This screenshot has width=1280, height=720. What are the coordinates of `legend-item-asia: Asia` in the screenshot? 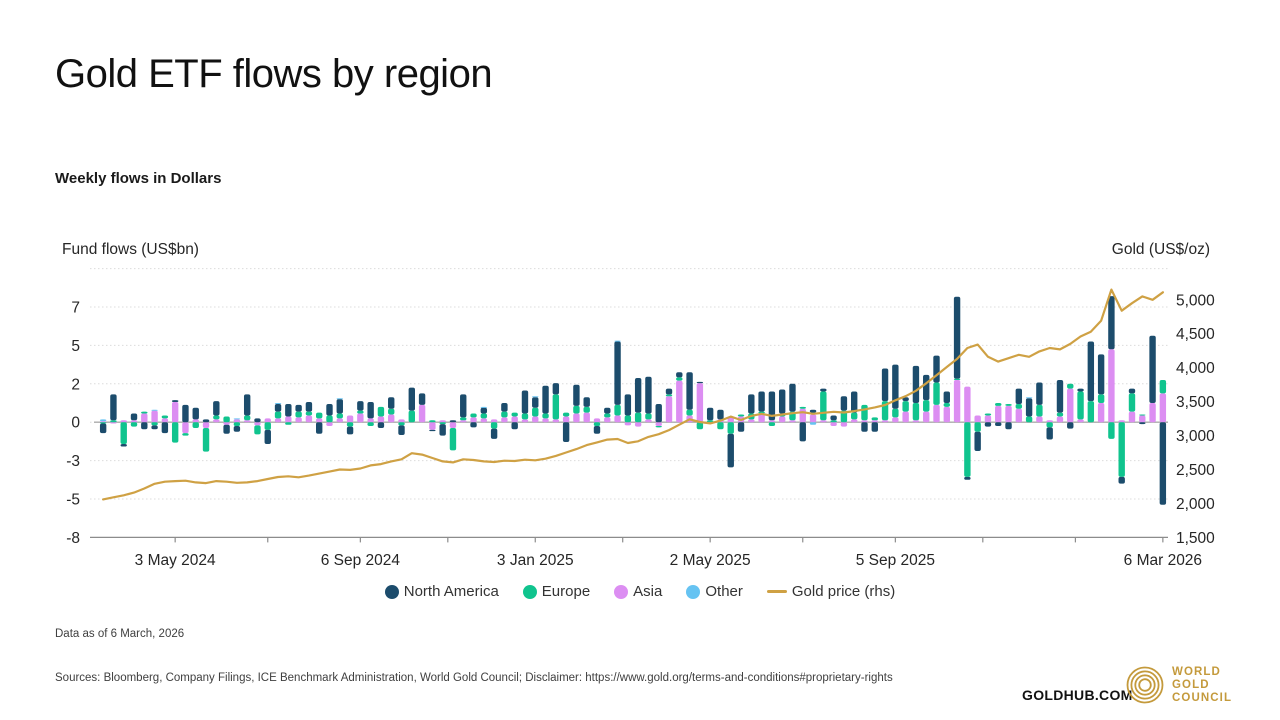 It's located at (638, 591).